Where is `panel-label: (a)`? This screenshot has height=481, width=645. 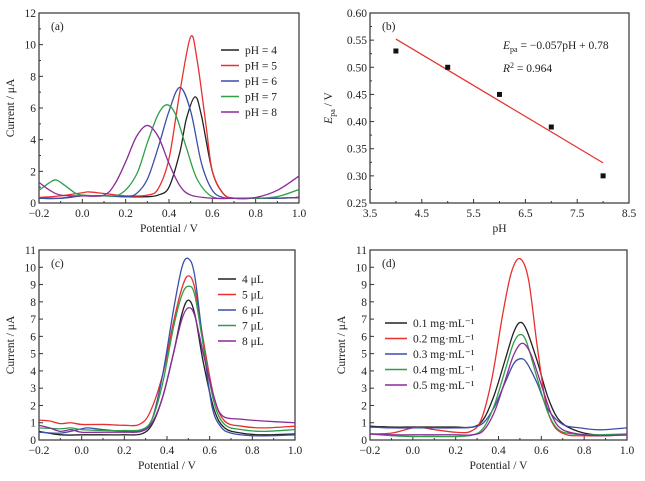 panel-label: (a) is located at coordinates (57, 27).